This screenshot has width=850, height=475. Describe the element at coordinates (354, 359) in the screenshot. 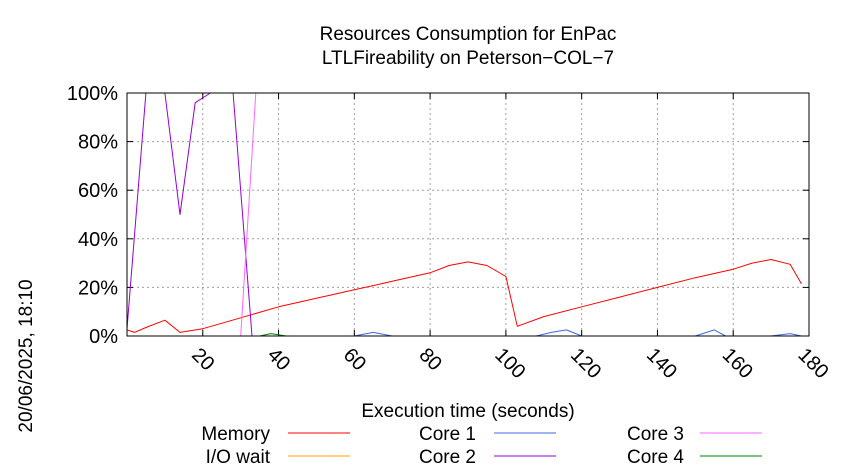

I see `x-tick-label: 60` at that location.